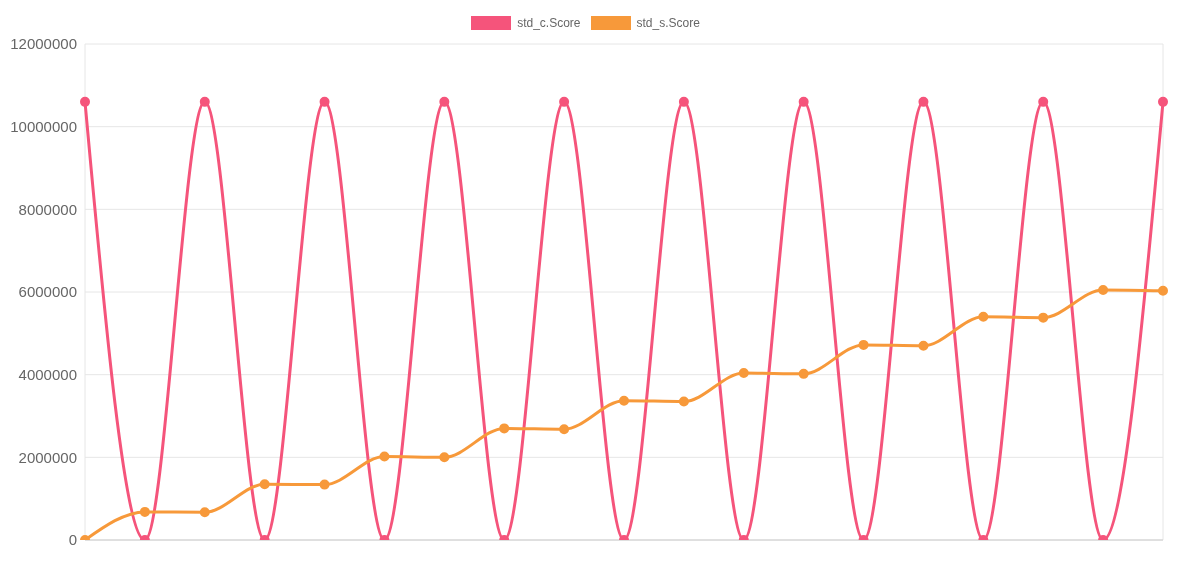  What do you see at coordinates (43, 126) in the screenshot?
I see `y-tick-label: 10000000` at bounding box center [43, 126].